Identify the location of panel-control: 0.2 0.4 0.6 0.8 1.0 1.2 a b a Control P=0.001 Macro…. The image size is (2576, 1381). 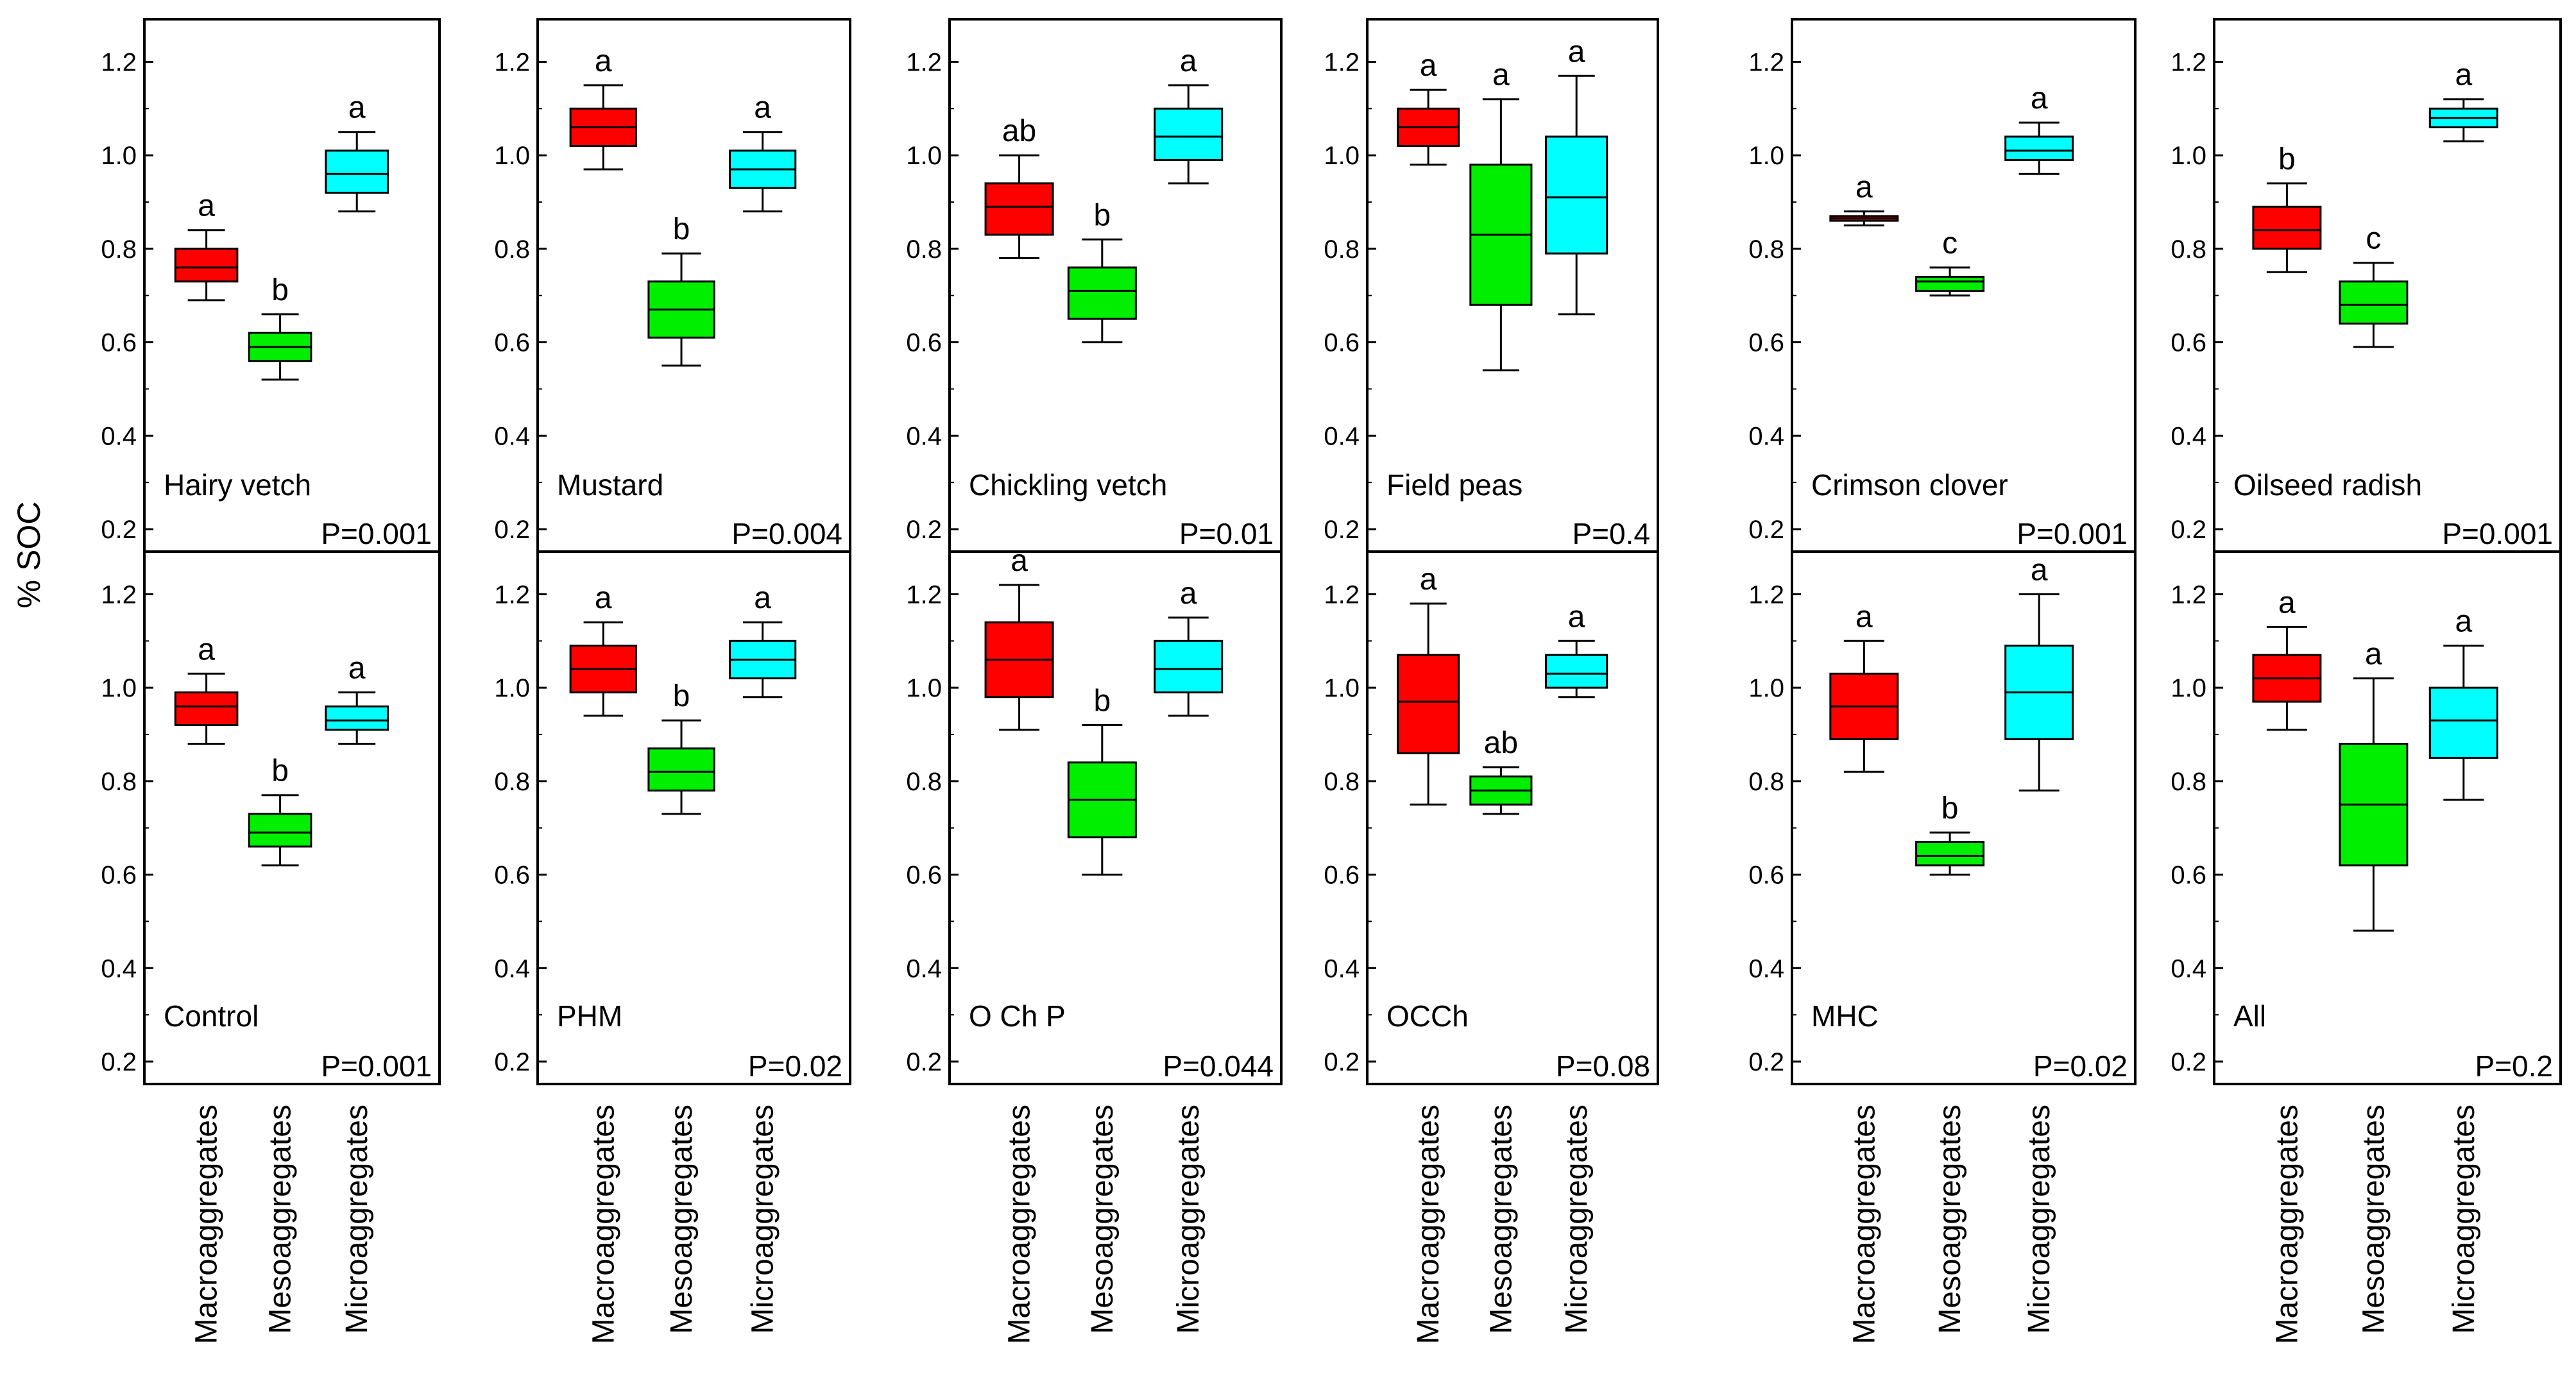
(271, 947).